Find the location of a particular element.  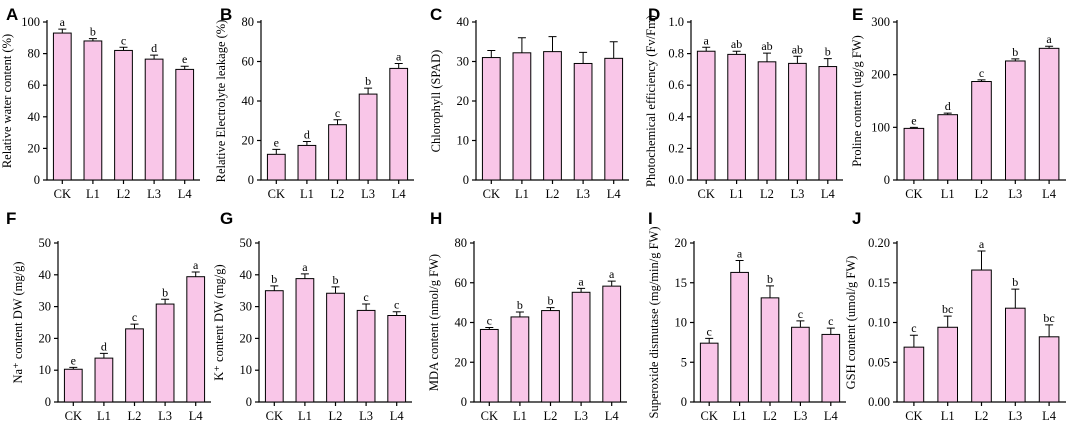

significance-letter: ab is located at coordinates (736, 44).